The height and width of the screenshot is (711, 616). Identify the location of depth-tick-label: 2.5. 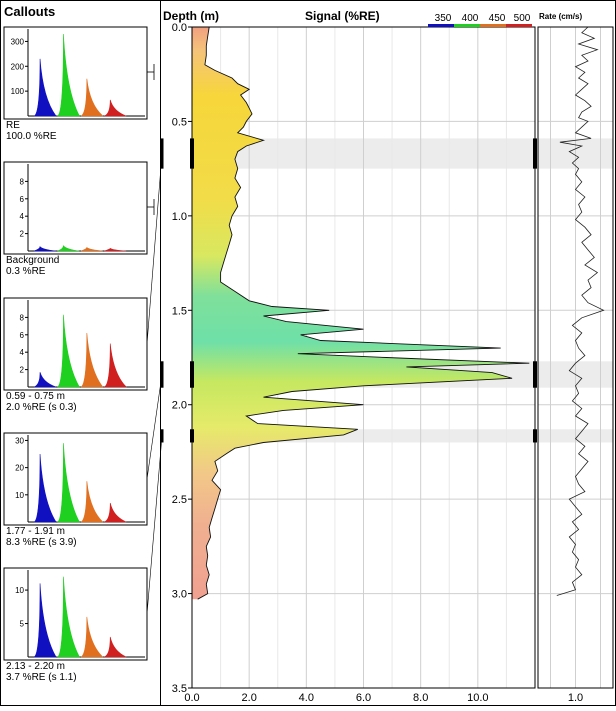
(179, 500).